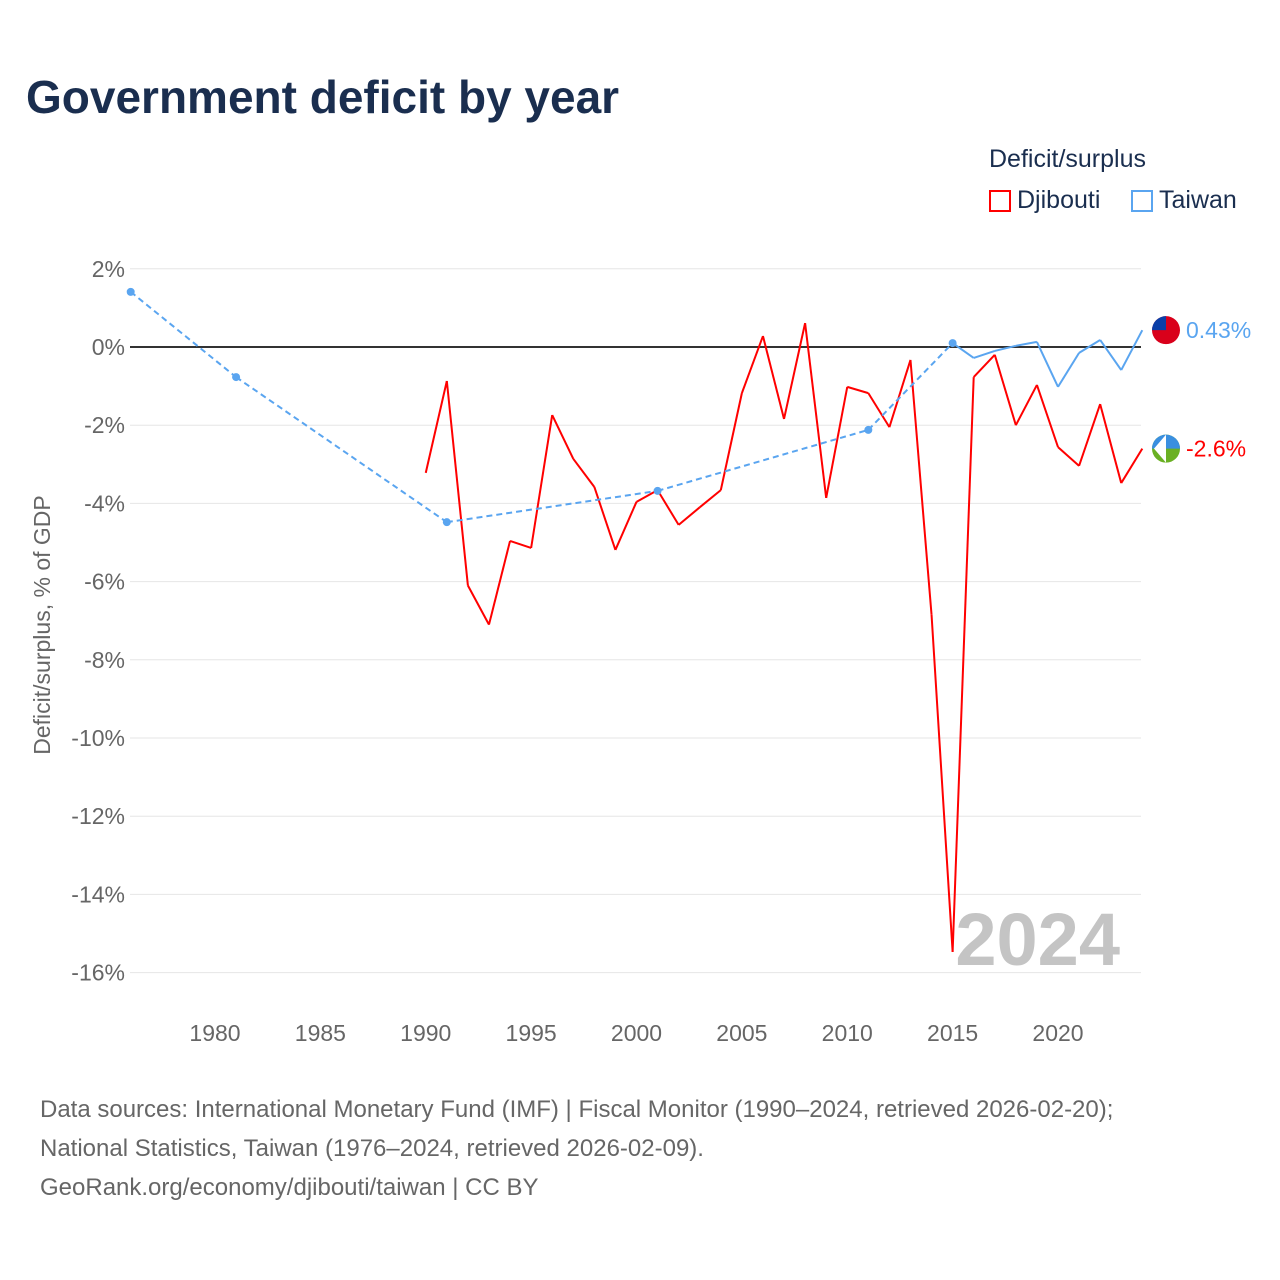  Describe the element at coordinates (425, 1033) in the screenshot. I see `x-tick-label: 1990` at that location.